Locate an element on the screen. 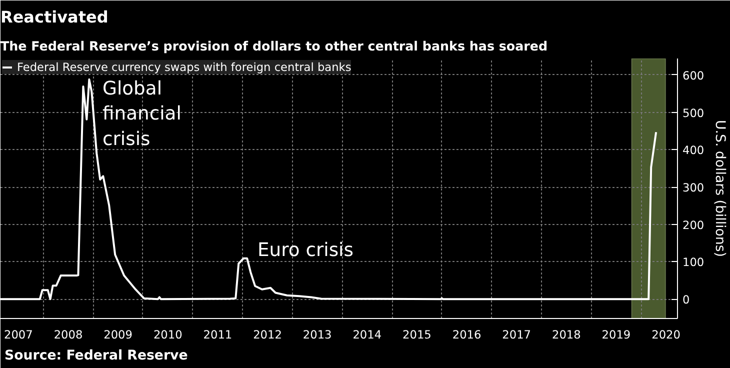 The height and width of the screenshot is (368, 730). x-tick-label: 2010 is located at coordinates (167, 335).